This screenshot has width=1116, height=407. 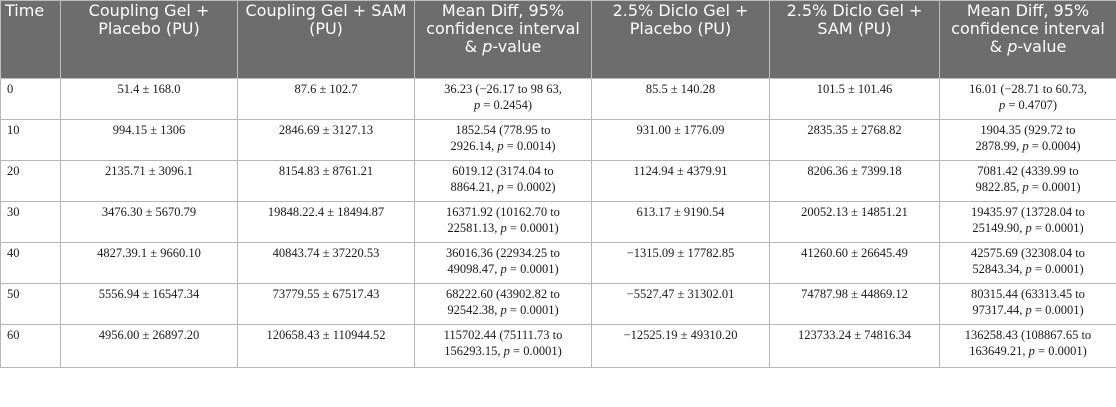 I want to click on cell-diclo-placebo: 613.17 ± 9190.54, so click(x=680, y=222).